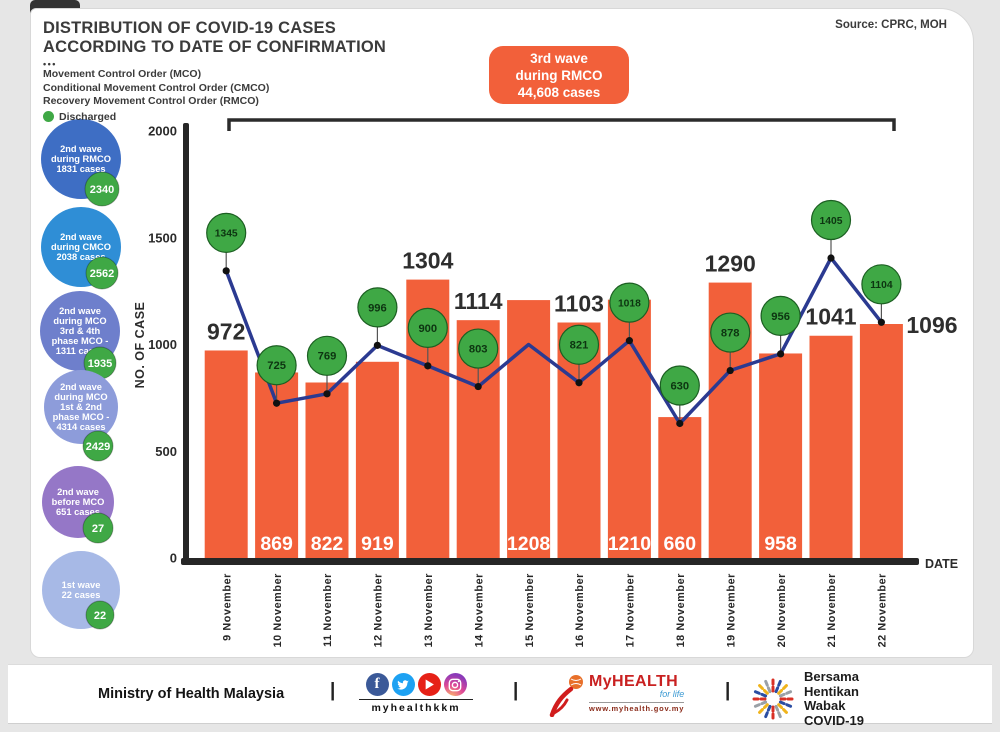 The image size is (1000, 732). Describe the element at coordinates (830, 317) in the screenshot. I see `bar-value-label: 1041` at that location.